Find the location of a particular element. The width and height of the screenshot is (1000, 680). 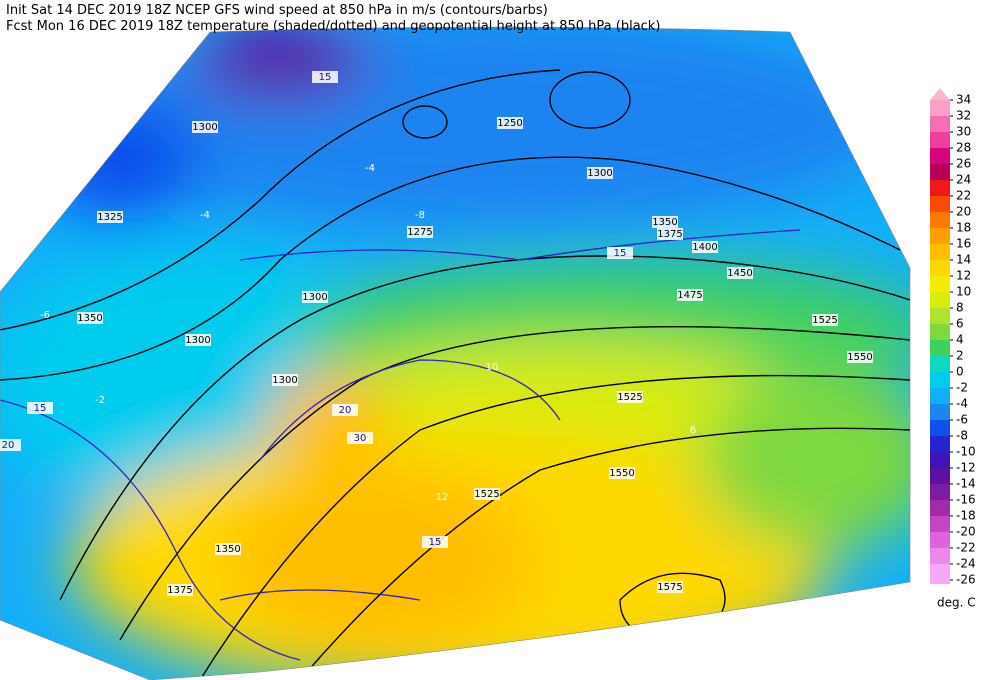

colorbar-label: 34 is located at coordinates (963, 100).